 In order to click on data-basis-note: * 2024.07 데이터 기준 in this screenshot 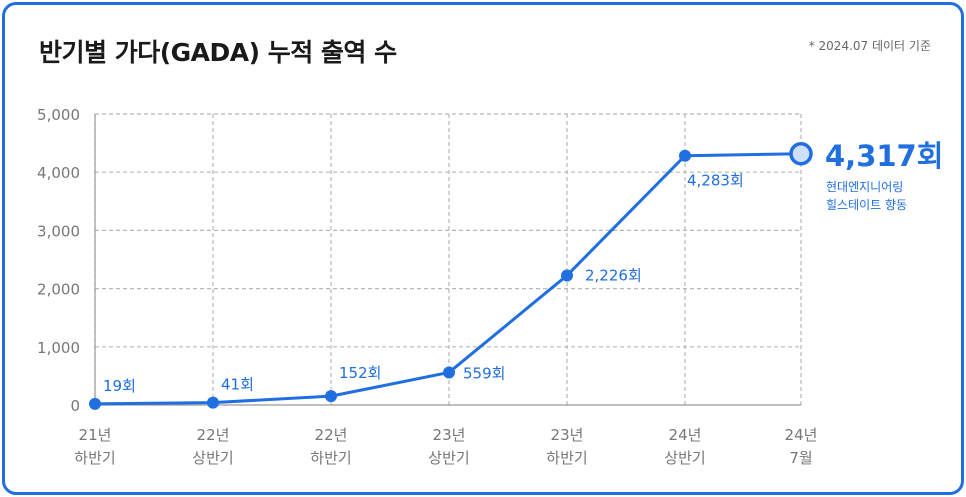, I will do `click(869, 46)`.